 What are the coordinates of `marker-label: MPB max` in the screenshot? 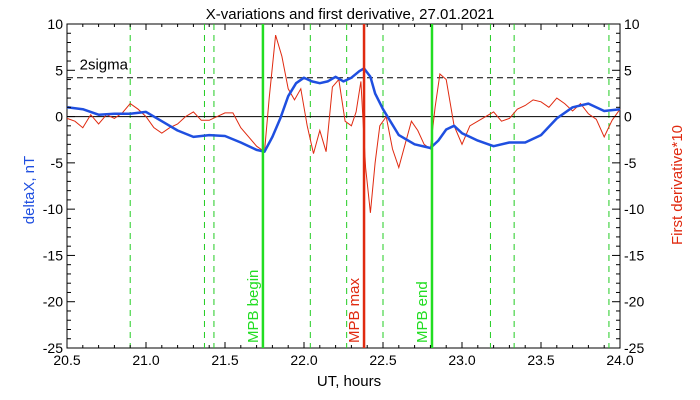 It's located at (354, 310).